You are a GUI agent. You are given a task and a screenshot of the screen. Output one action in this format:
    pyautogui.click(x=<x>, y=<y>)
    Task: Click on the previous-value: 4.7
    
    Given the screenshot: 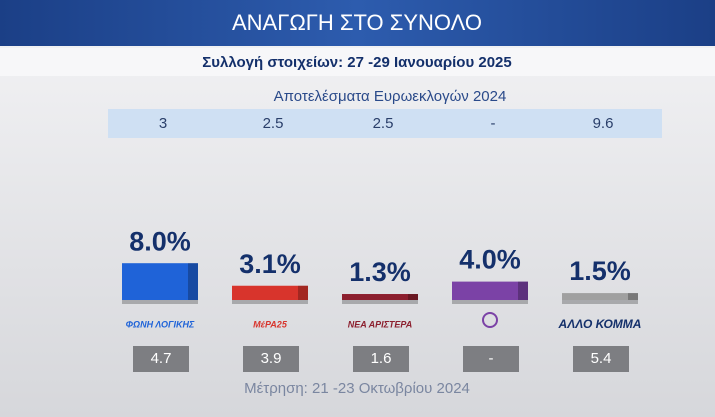 What is the action you would take?
    pyautogui.click(x=161, y=358)
    